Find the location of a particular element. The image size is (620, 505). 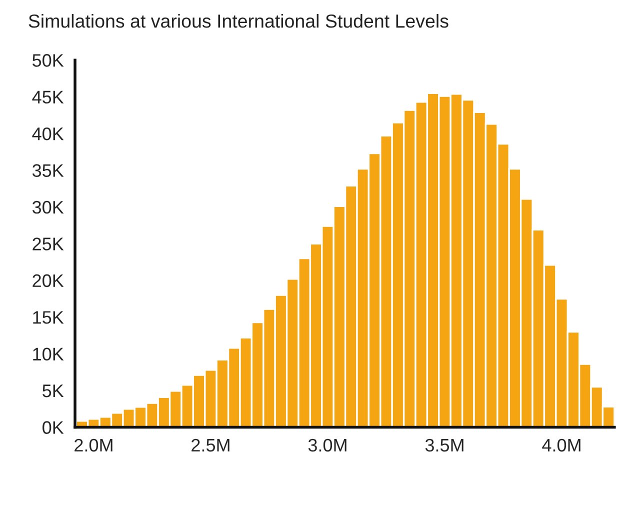

y-tick-label: 15K is located at coordinates (48, 317).